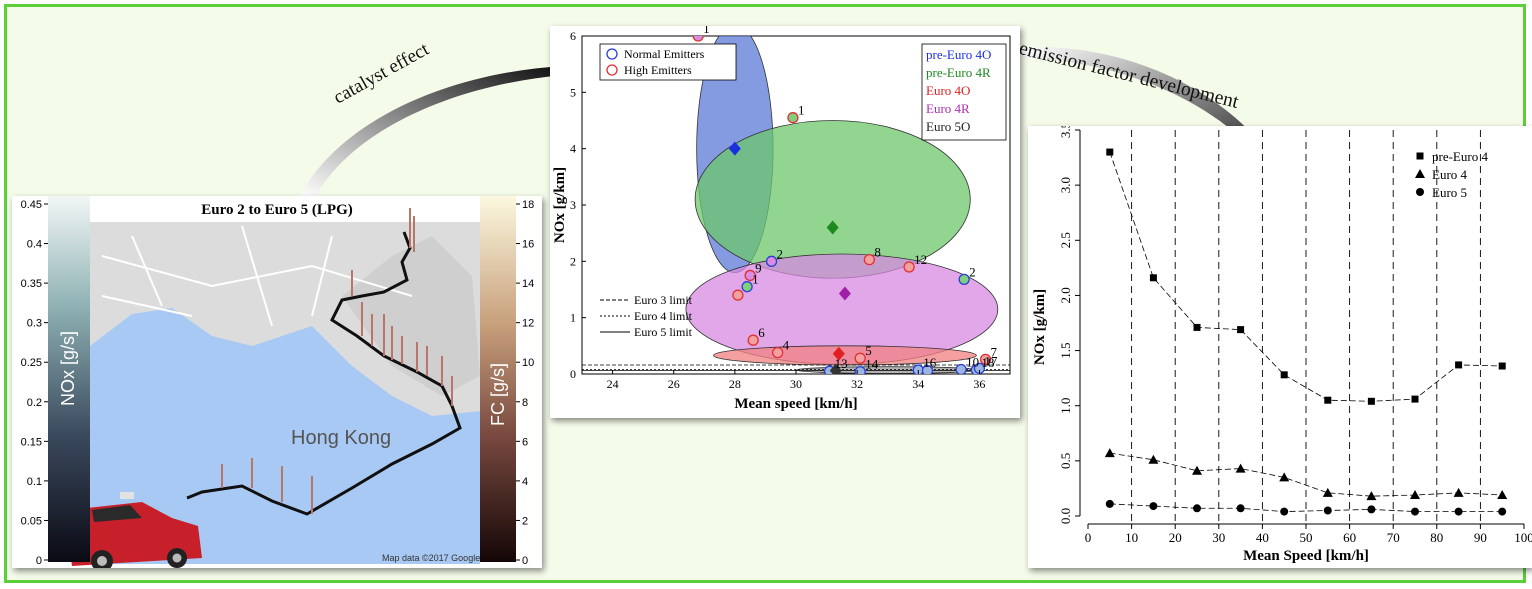 This screenshot has width=1532, height=589. I want to click on legend-box, so click(964, 92).